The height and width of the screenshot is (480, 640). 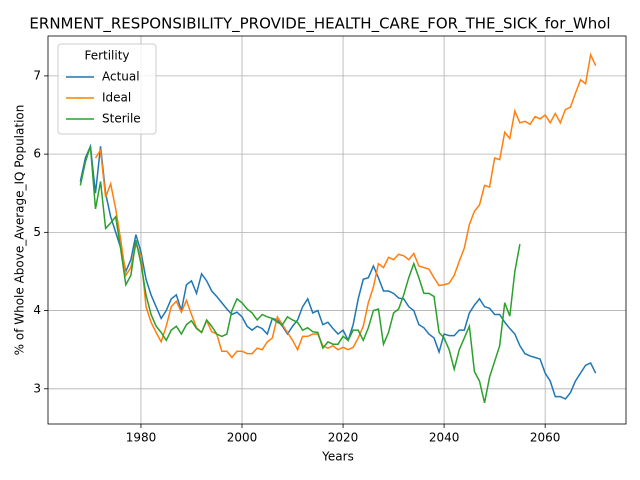 What do you see at coordinates (545, 438) in the screenshot?
I see `x-tick-label: 2060` at bounding box center [545, 438].